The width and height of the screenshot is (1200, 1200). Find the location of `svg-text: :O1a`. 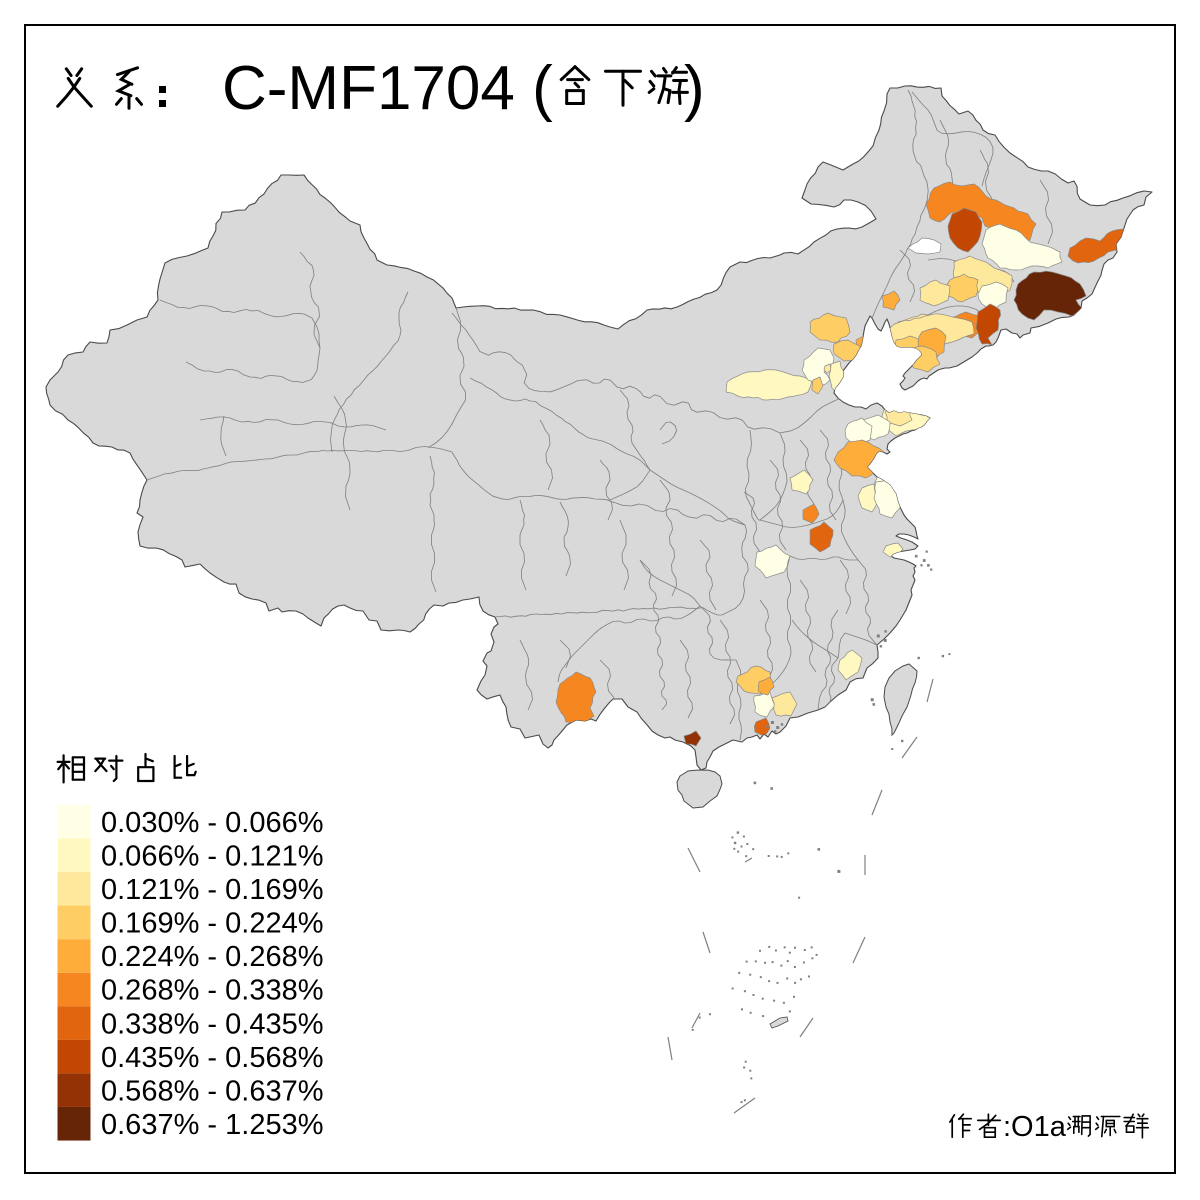

svg-text: :O1a is located at coordinates (1035, 1127).